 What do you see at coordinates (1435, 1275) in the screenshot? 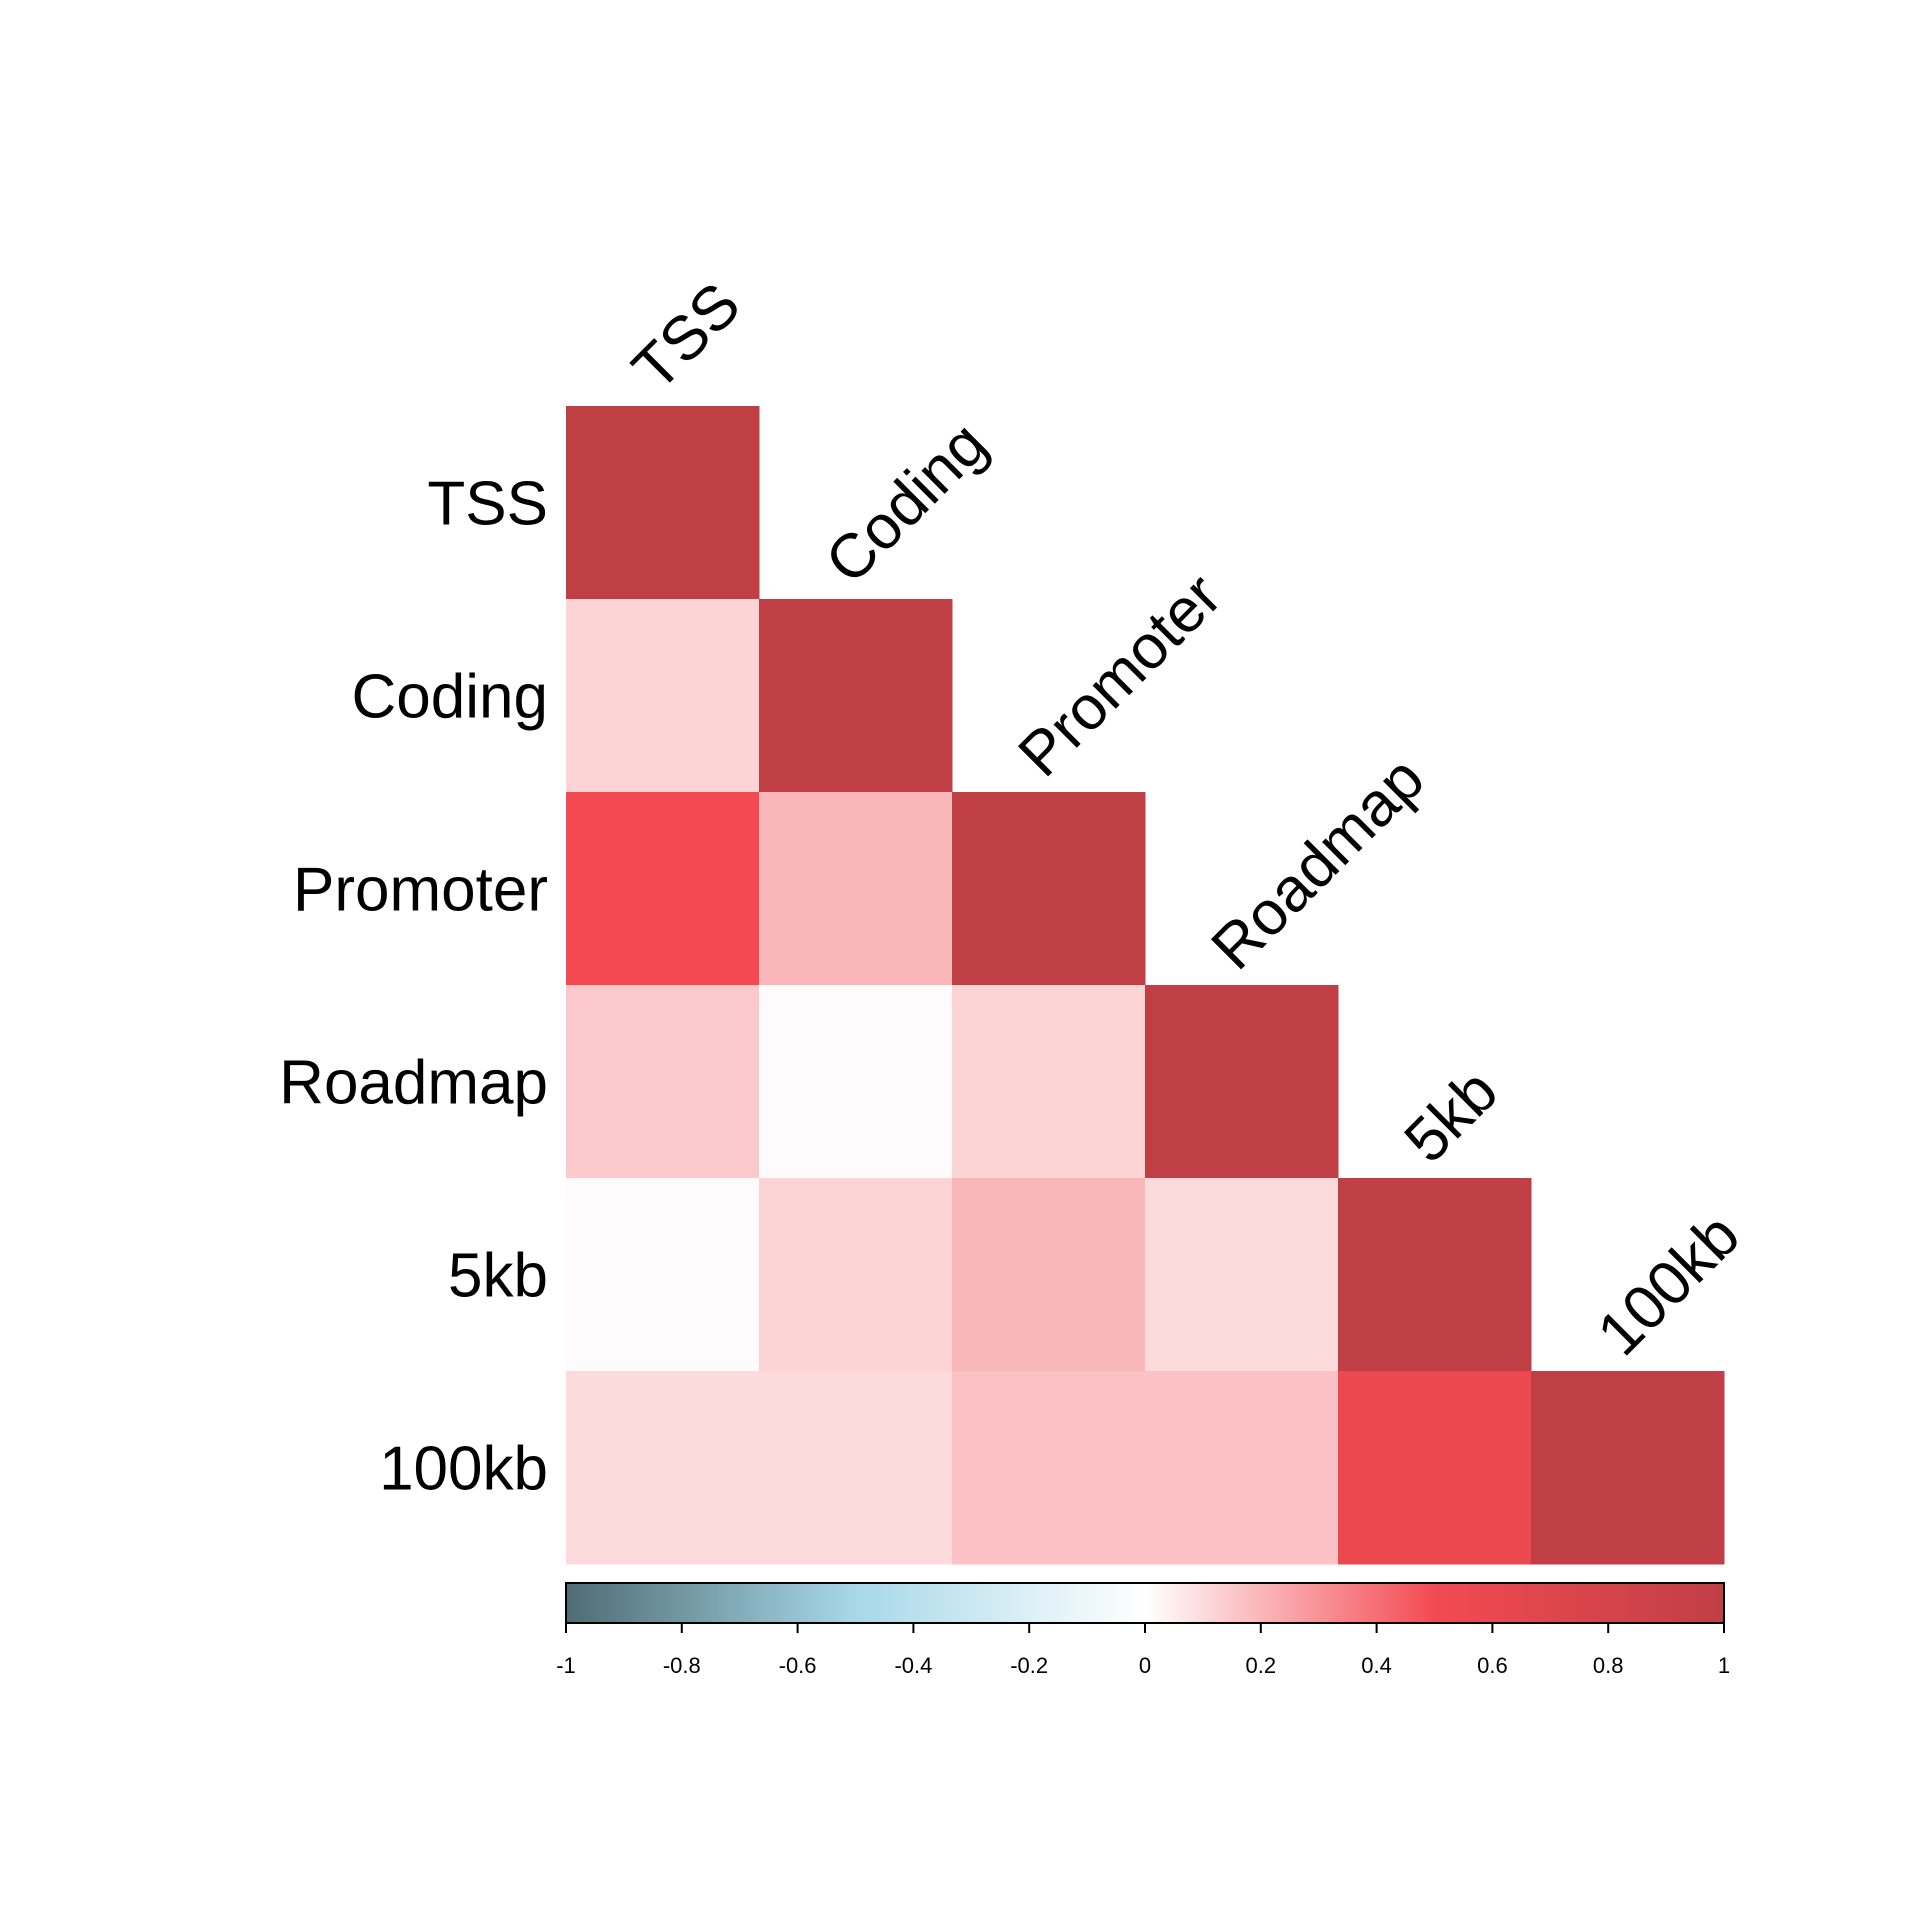
I see `heatmap-cell-5kb-5kb` at bounding box center [1435, 1275].